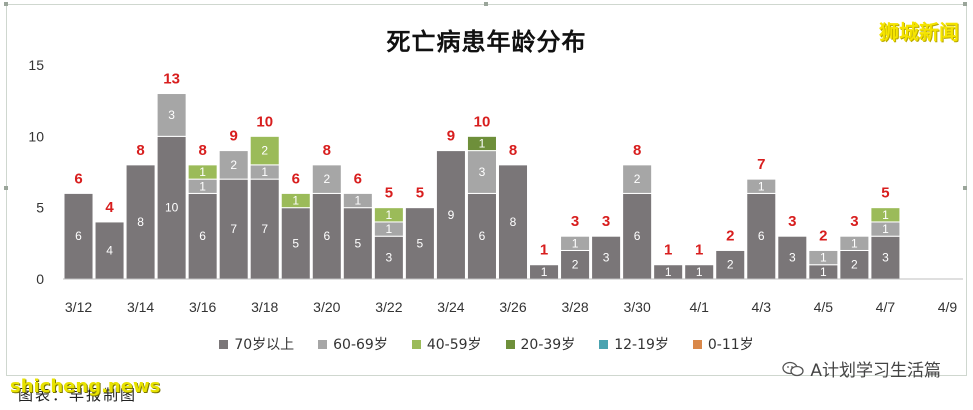 The width and height of the screenshot is (973, 410). I want to click on y-tick-label: 5, so click(40, 208).